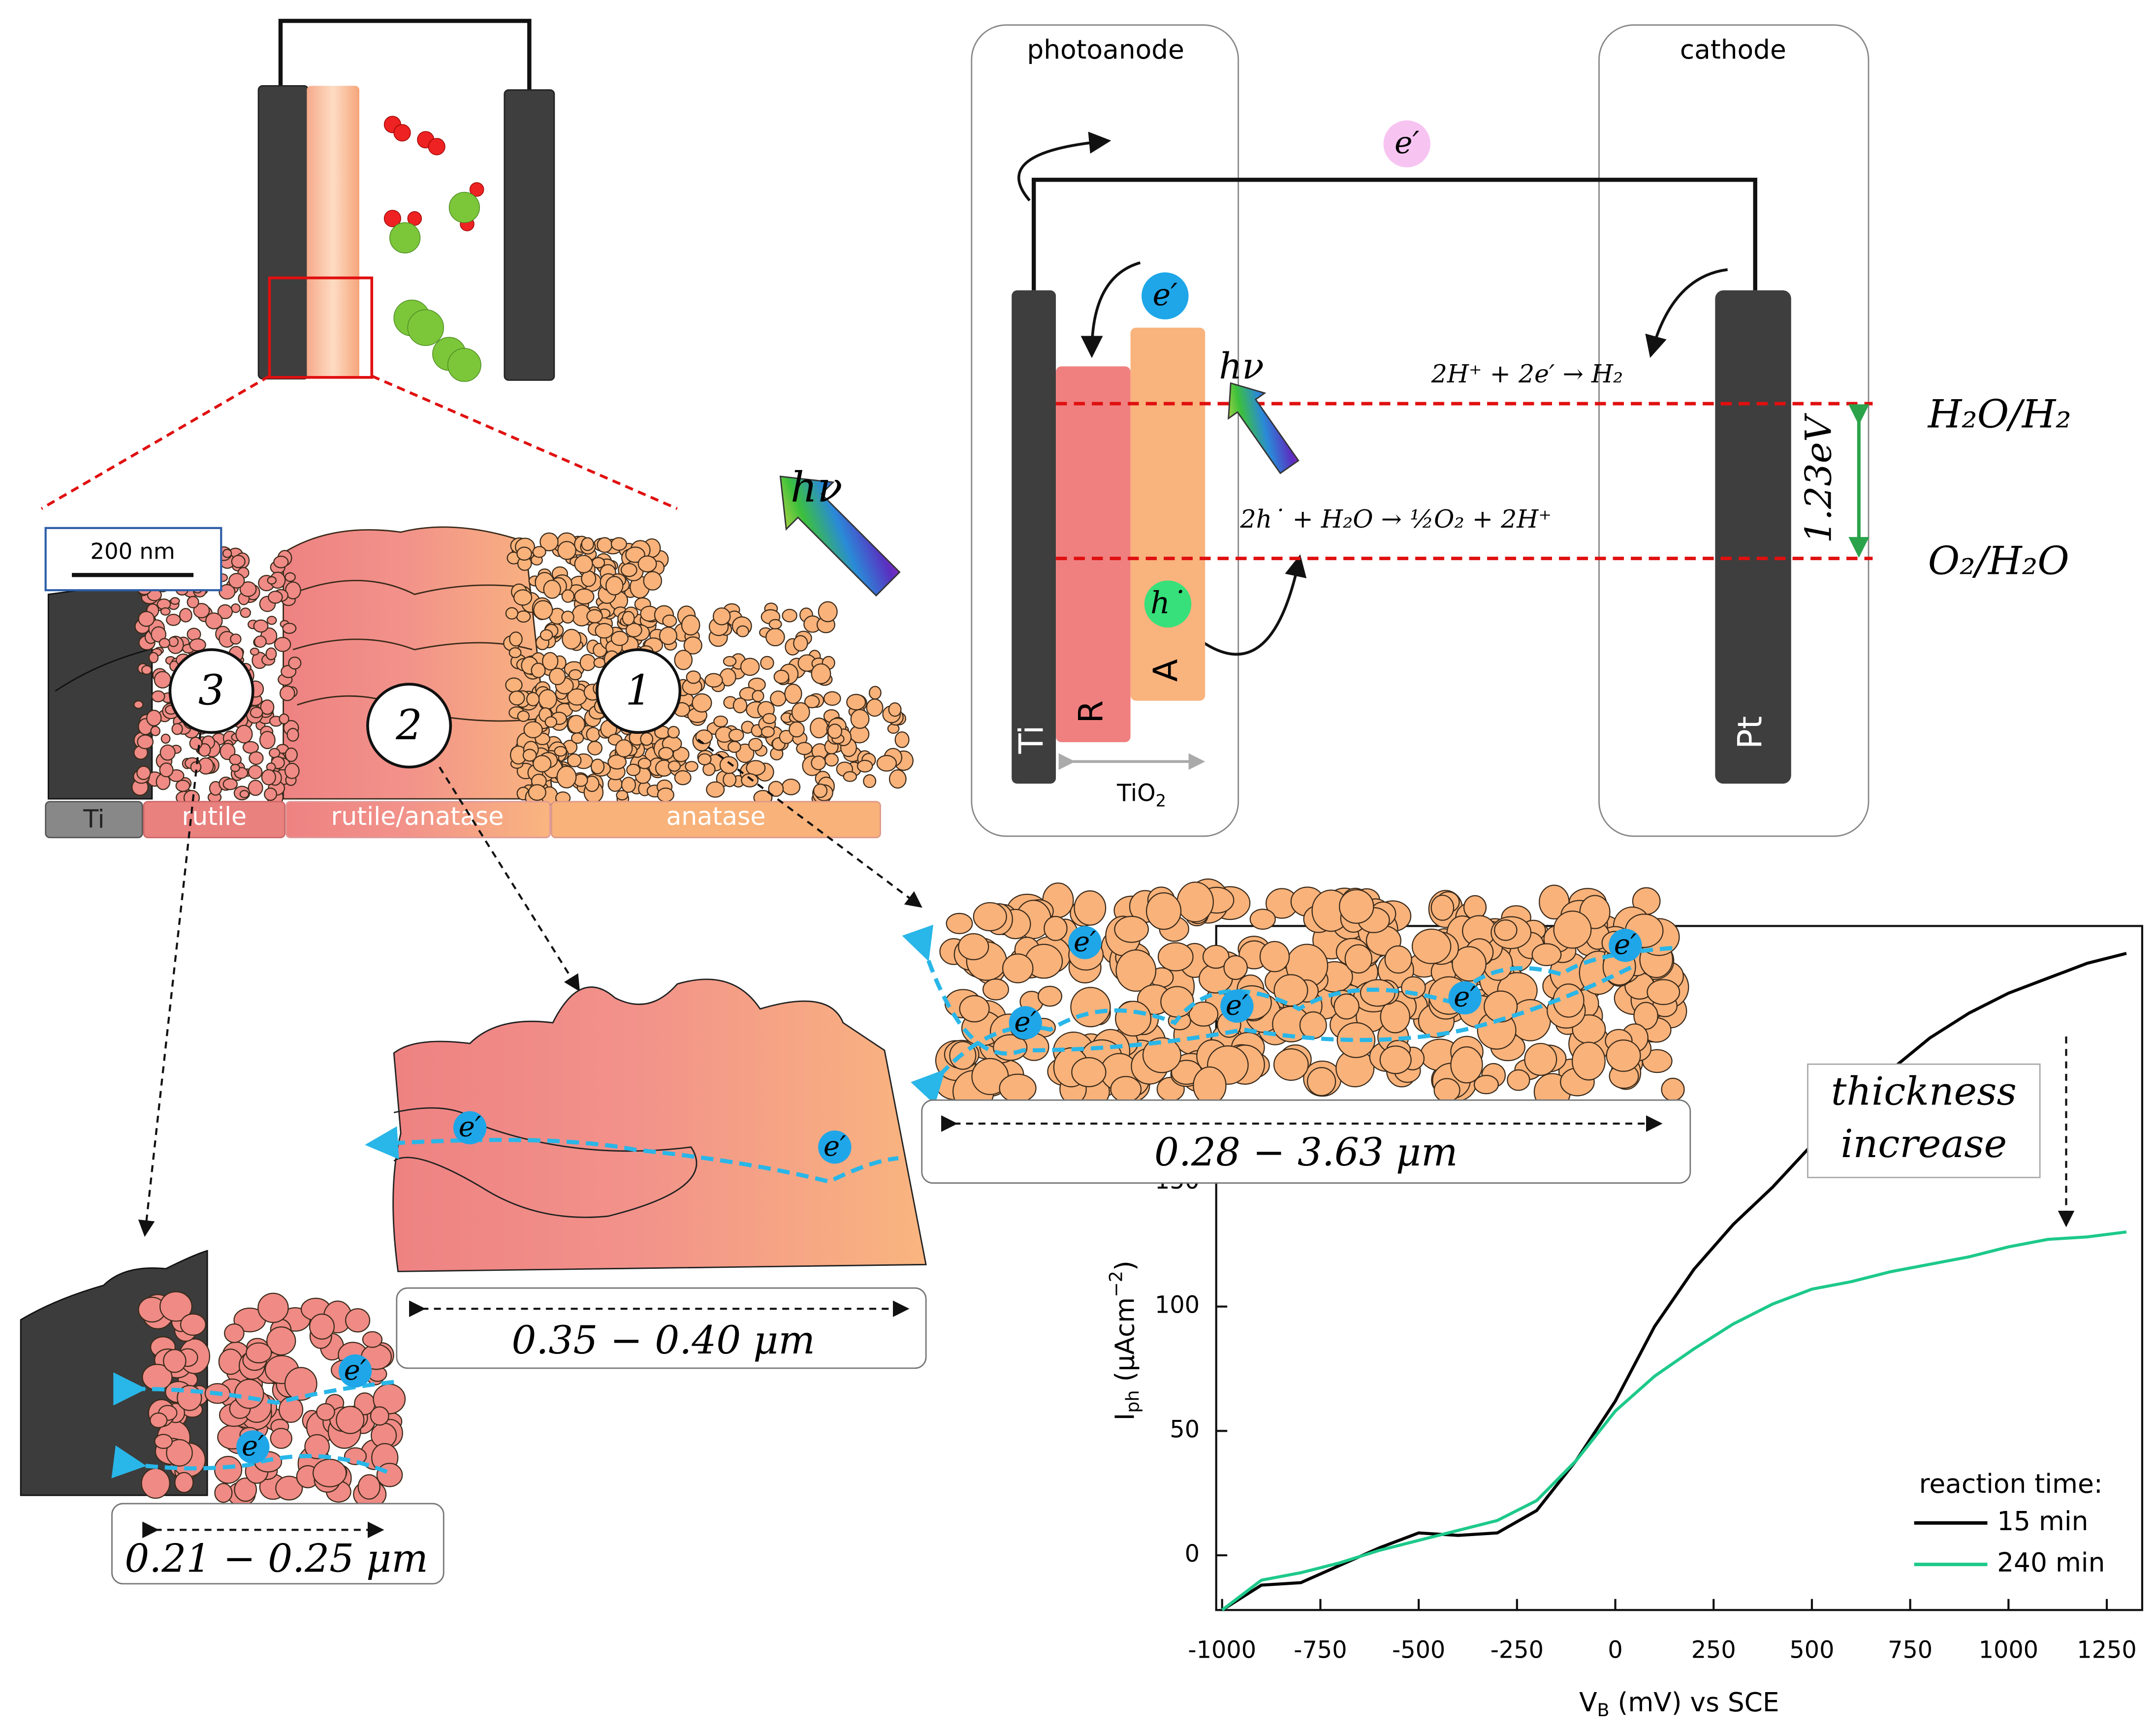  I want to click on tio2-sub: 2, so click(1161, 800).